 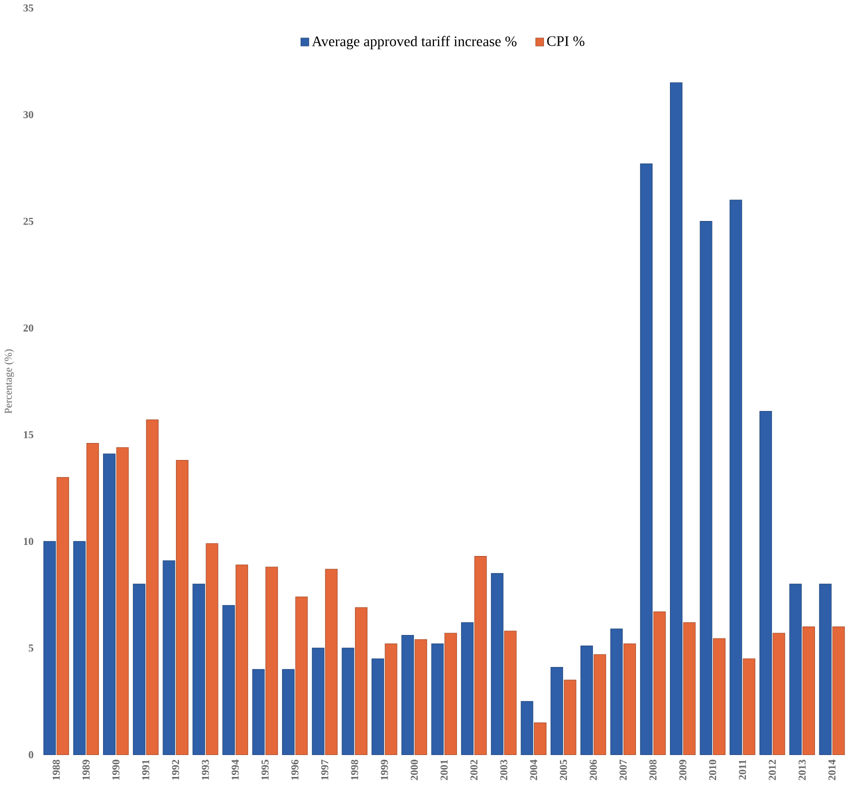 What do you see at coordinates (31, 754) in the screenshot?
I see `y-tick-label: 0` at bounding box center [31, 754].